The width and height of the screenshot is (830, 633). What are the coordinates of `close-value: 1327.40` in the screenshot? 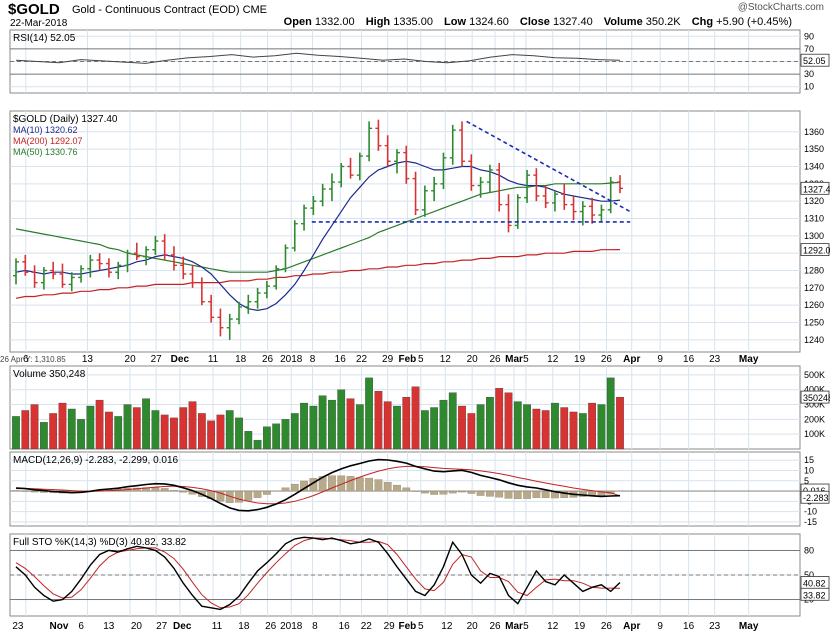 It's located at (572, 22).